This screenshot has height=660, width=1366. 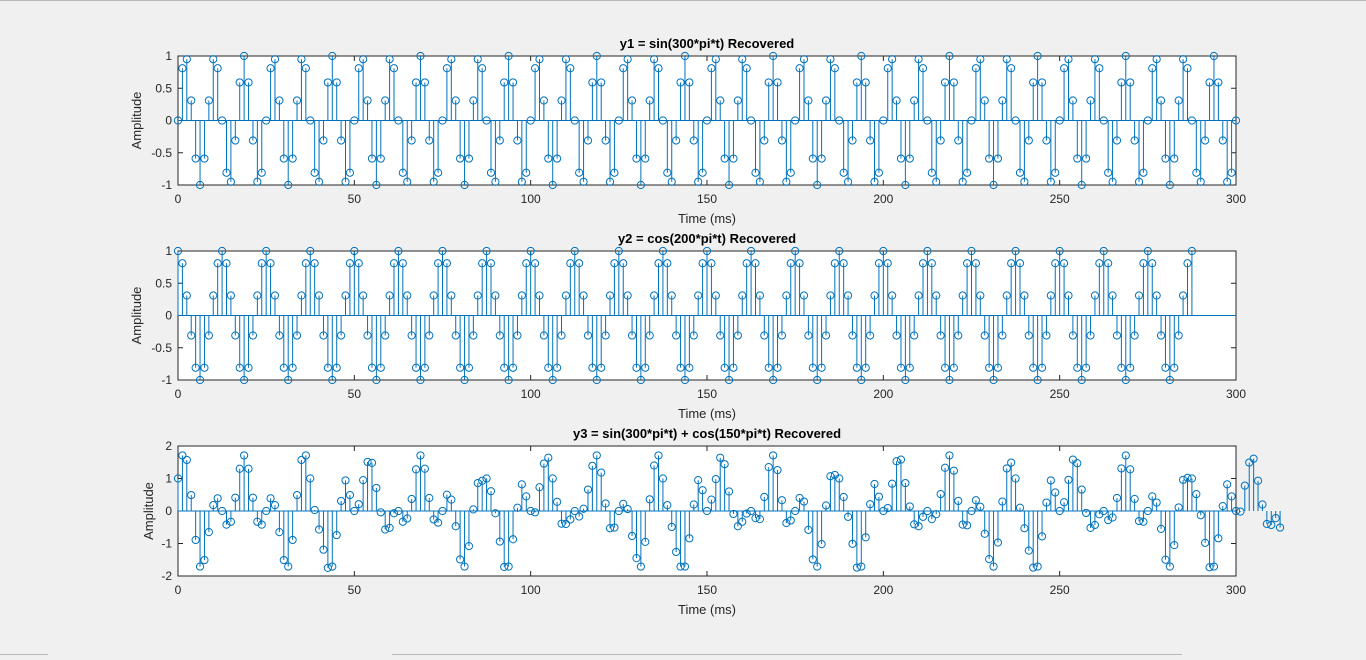 I want to click on x-tick-labels: 0 50 100 150 200 250 300, so click(x=711, y=199).